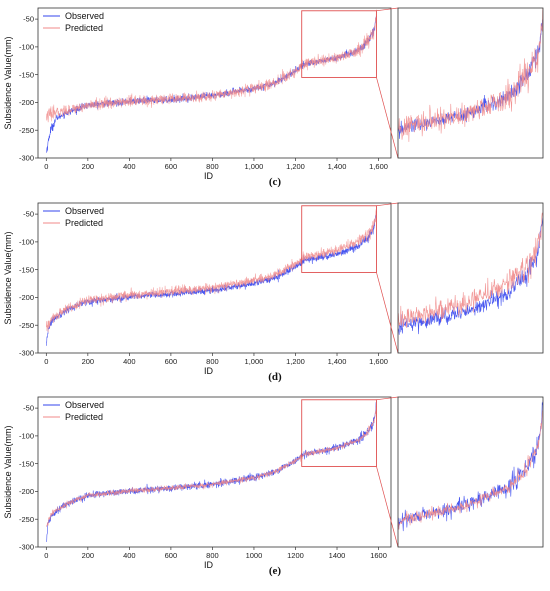 The width and height of the screenshot is (550, 591). Describe the element at coordinates (378, 555) in the screenshot. I see `x-tick-label: 1600` at that location.